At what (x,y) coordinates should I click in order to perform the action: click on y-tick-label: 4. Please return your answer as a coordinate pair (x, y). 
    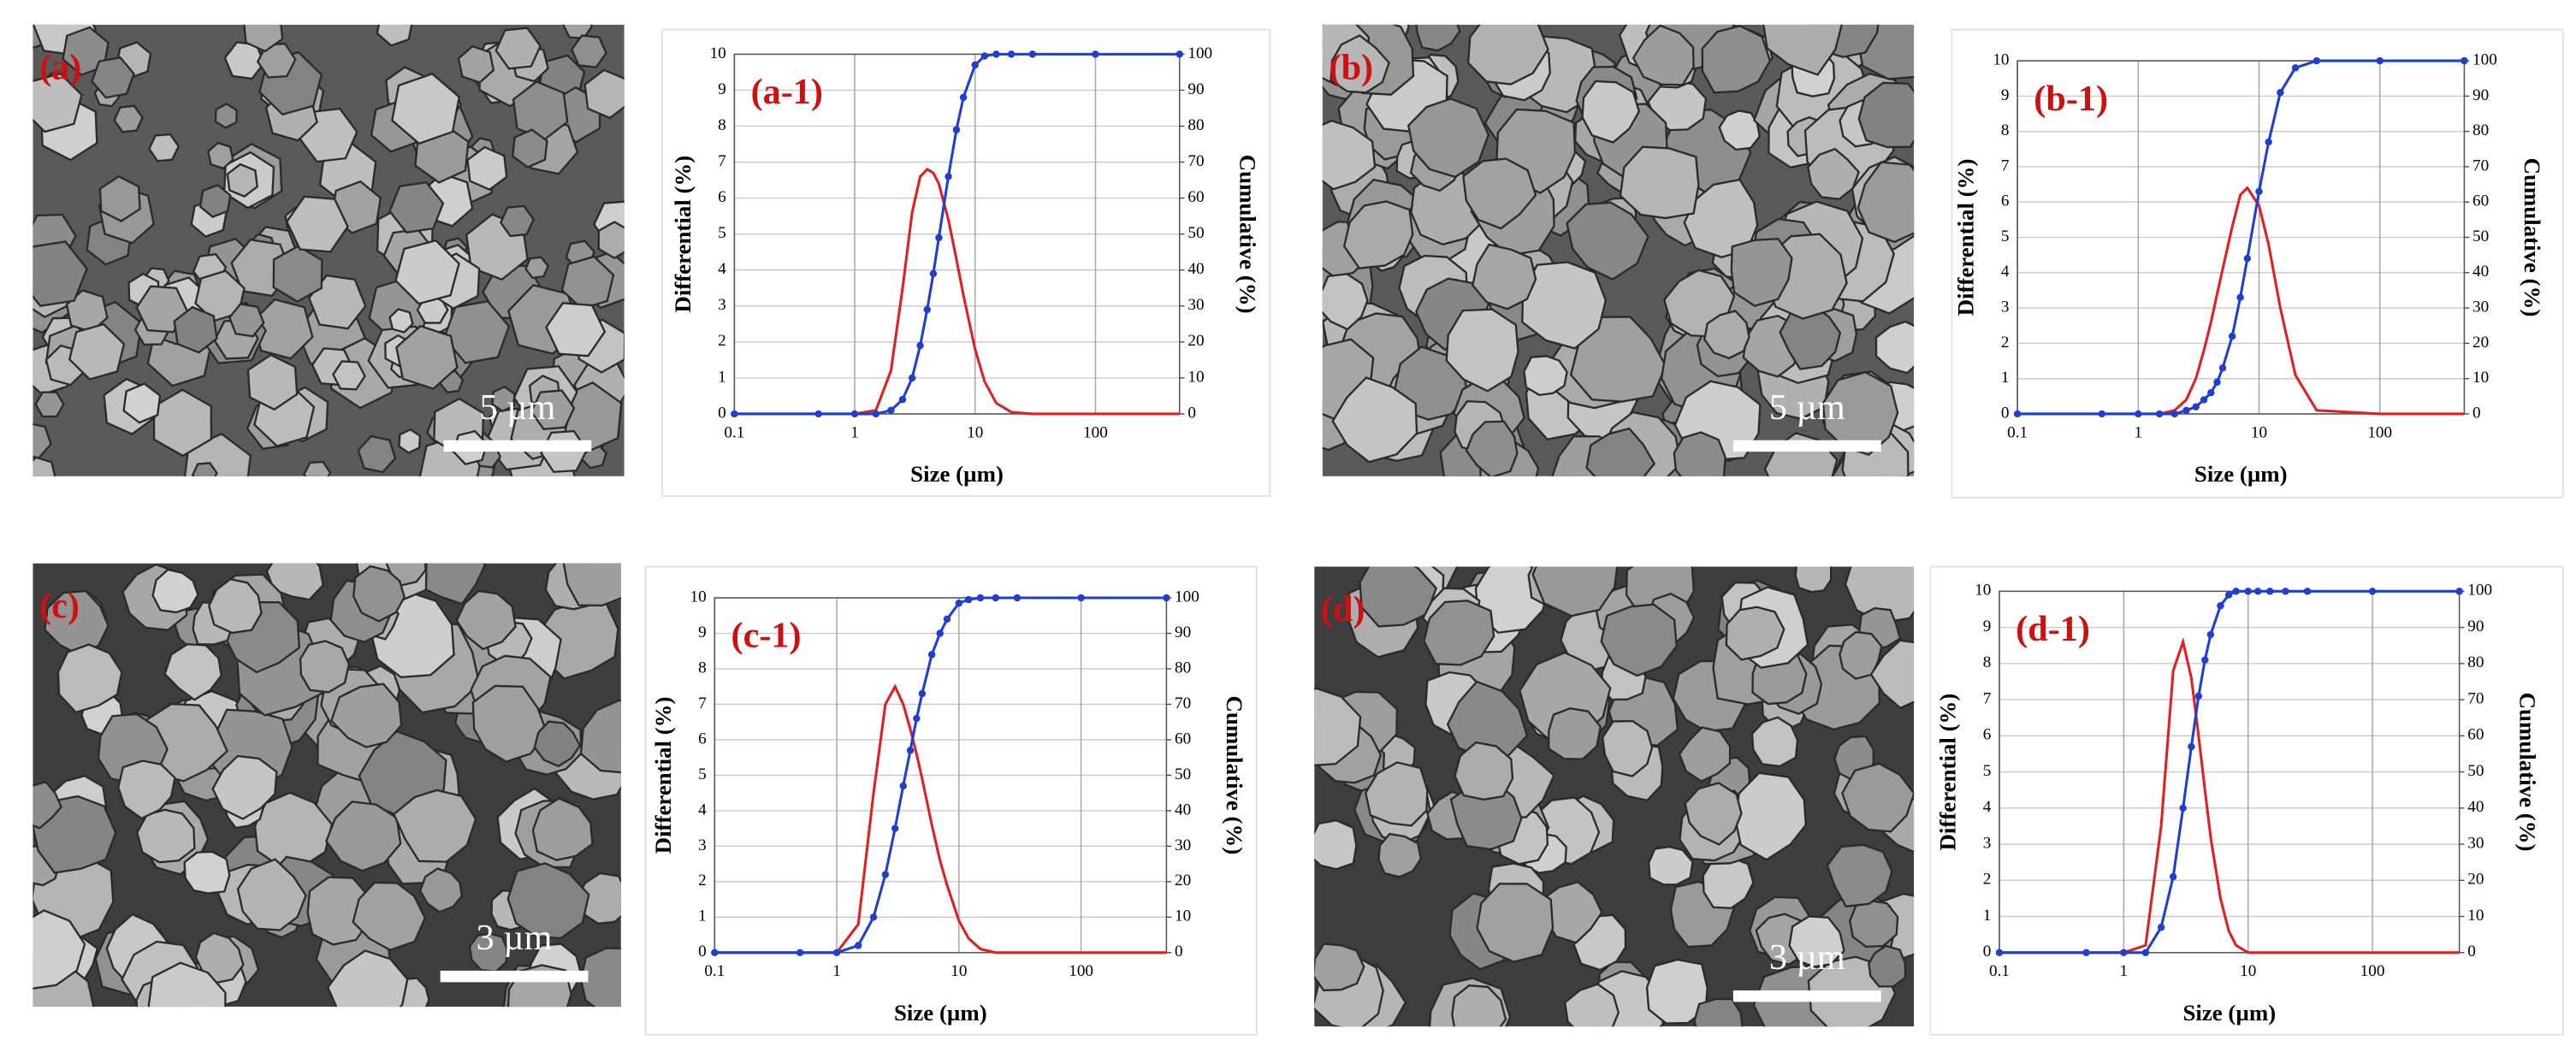
    Looking at the image, I should click on (2006, 272).